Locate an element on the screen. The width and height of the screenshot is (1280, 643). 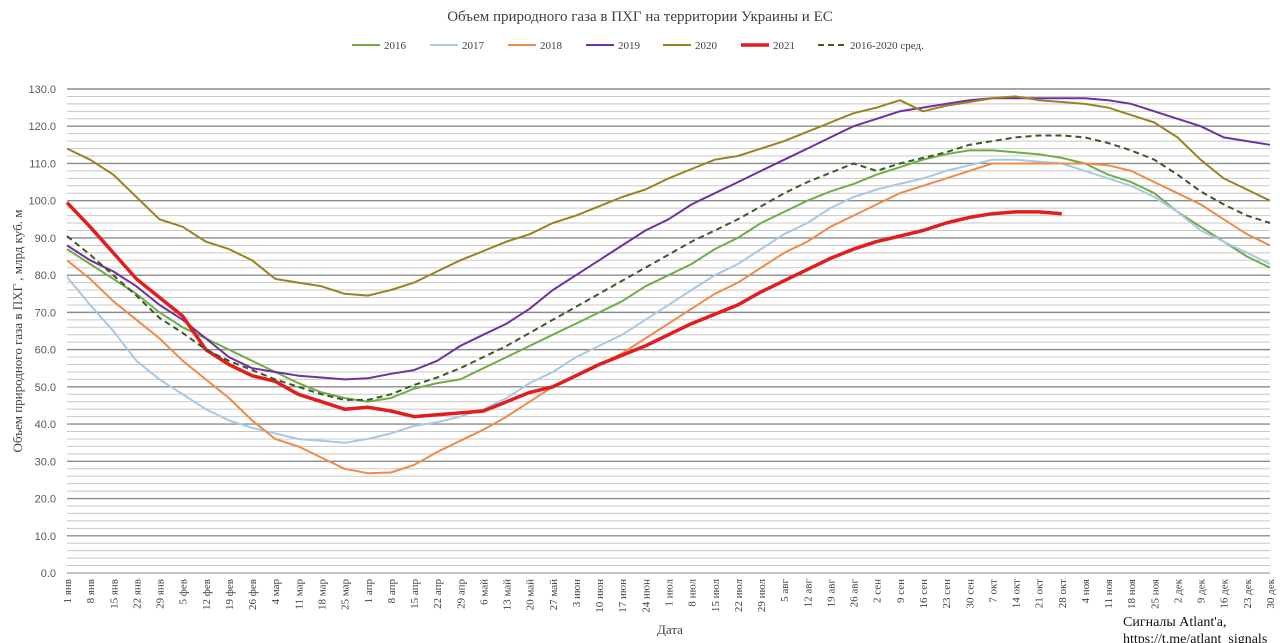
x-tick-label: 4 мар is located at coordinates (276, 592).